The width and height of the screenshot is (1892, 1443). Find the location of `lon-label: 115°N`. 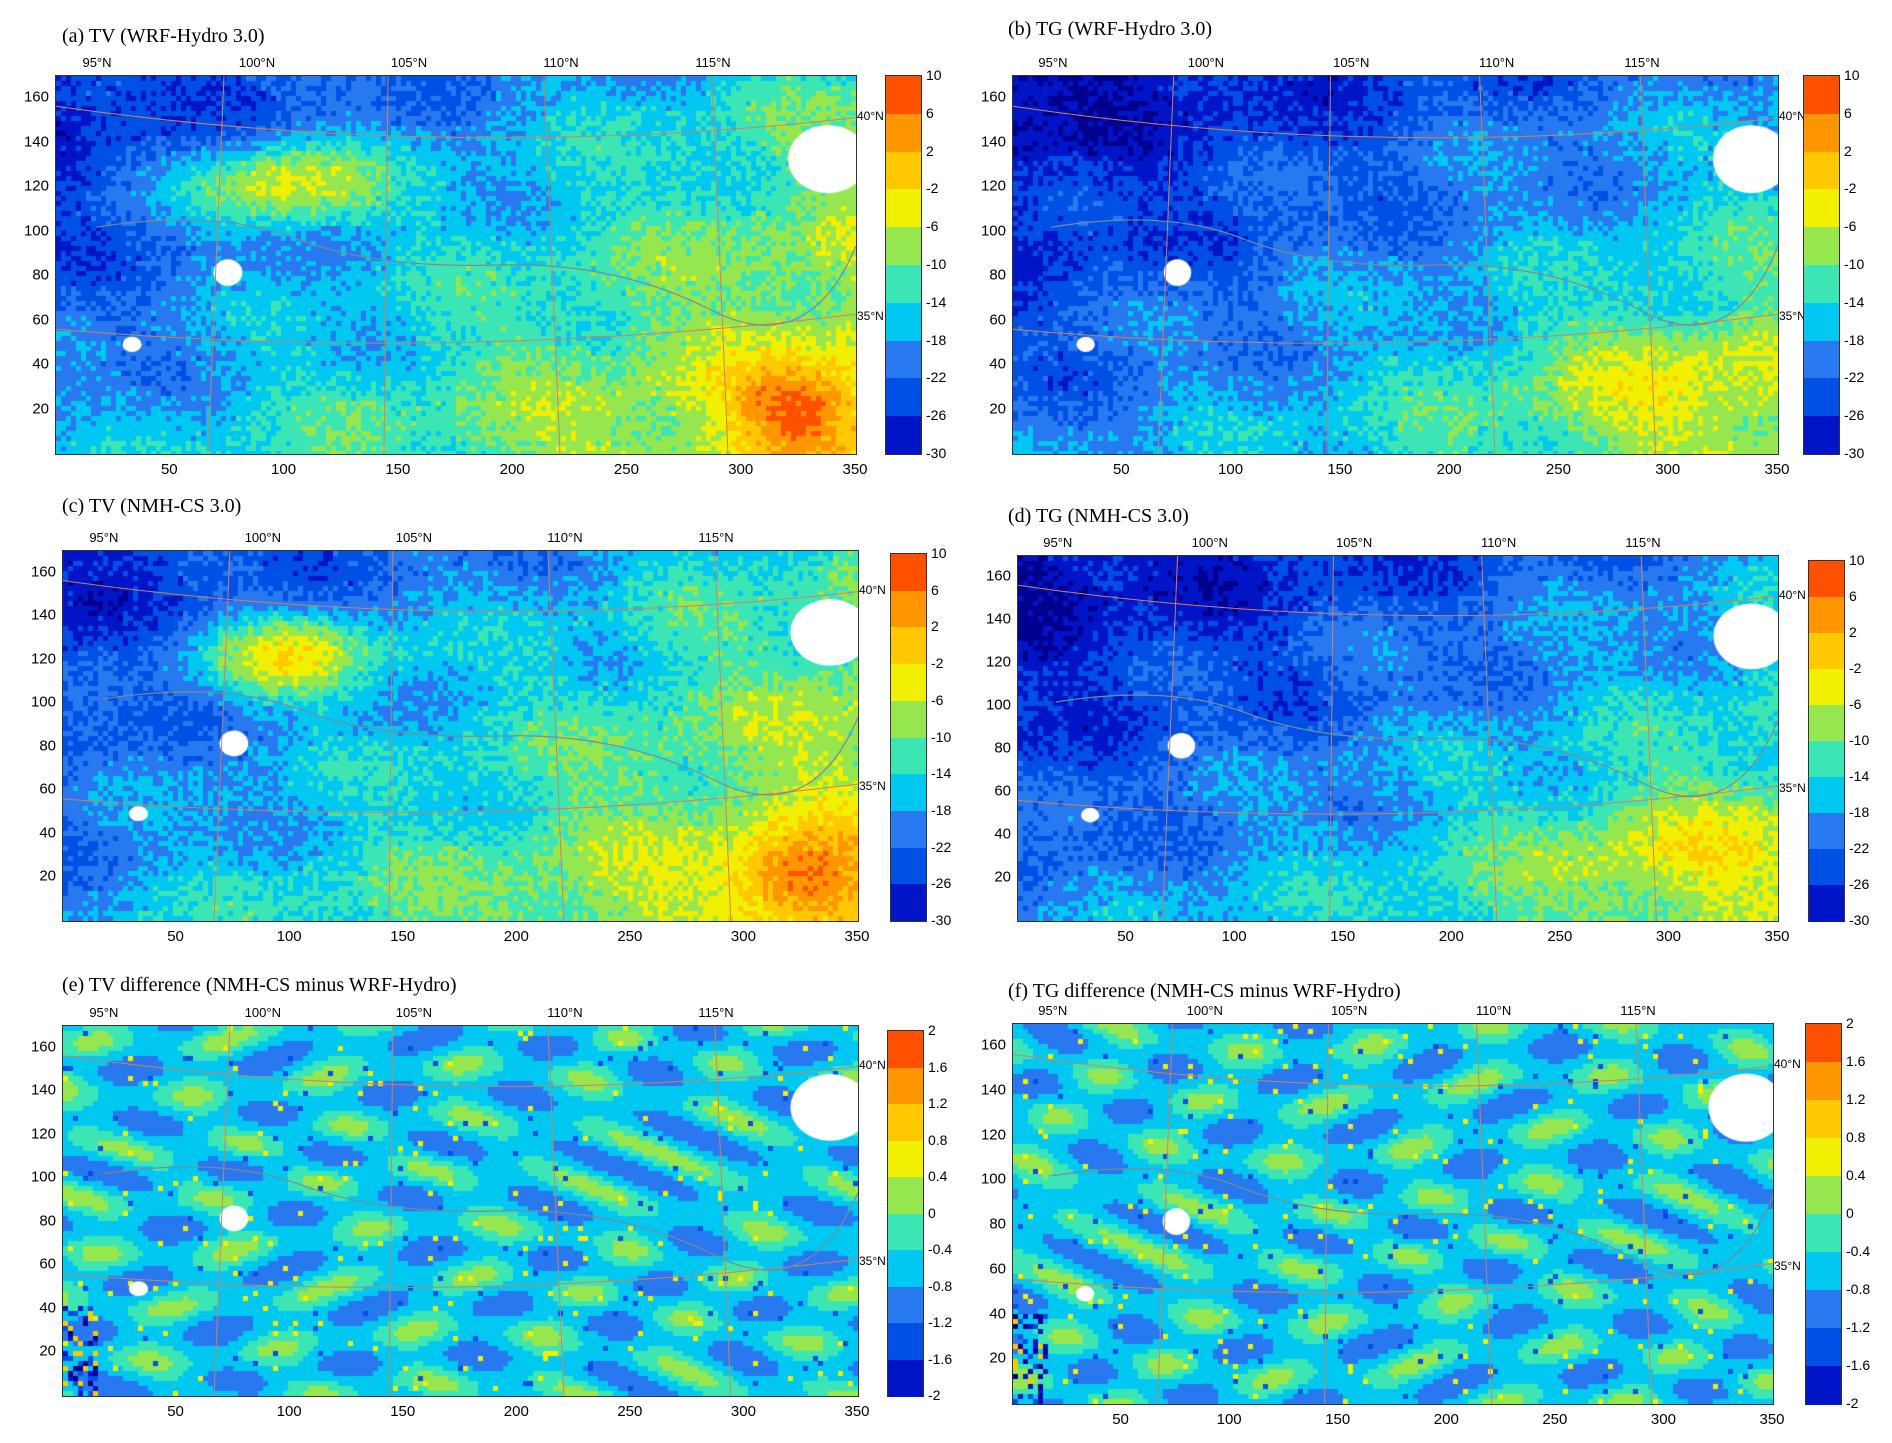

lon-label: 115°N is located at coordinates (716, 1012).